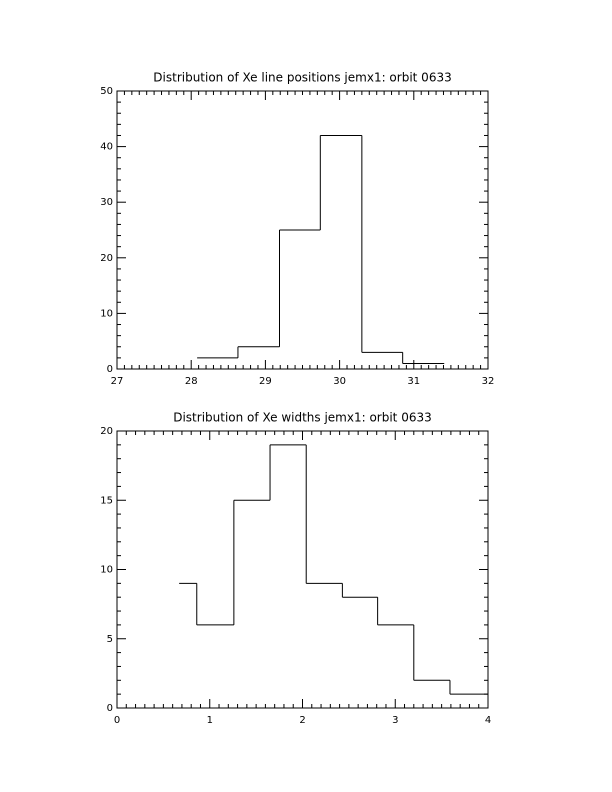 This screenshot has height=792, width=612. Describe the element at coordinates (106, 91) in the screenshot. I see `y-tick-label: 50` at that location.